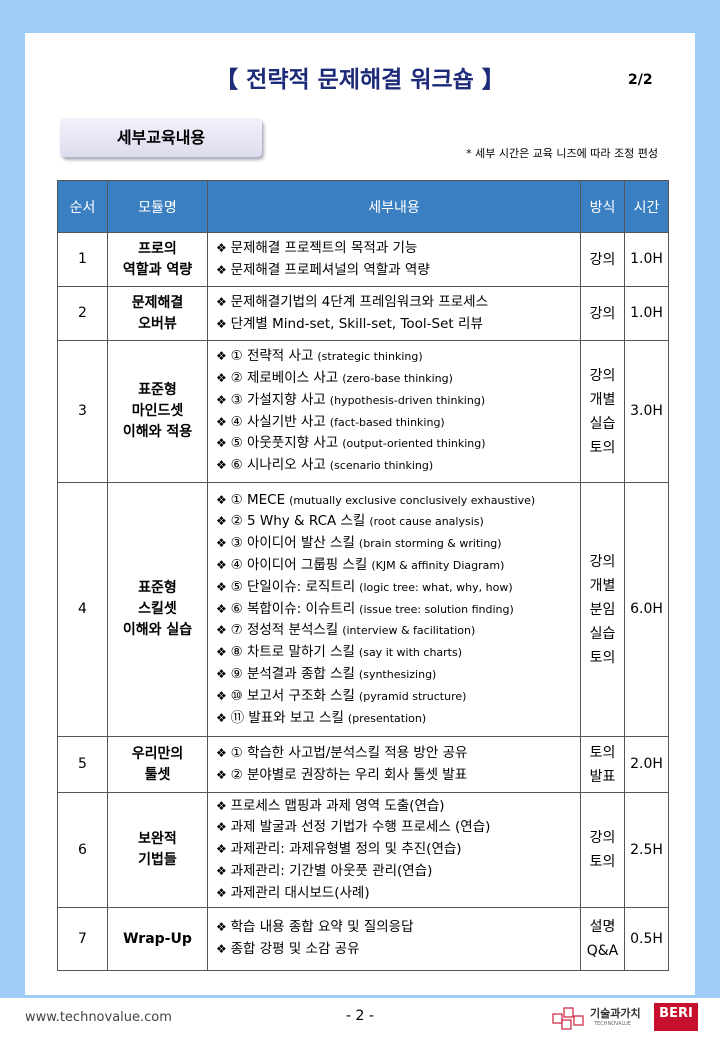 Image resolution: width=720 pixels, height=1040 pixels. I want to click on item: 학습 내용 종합 요약 및 질의응답, so click(397, 928).